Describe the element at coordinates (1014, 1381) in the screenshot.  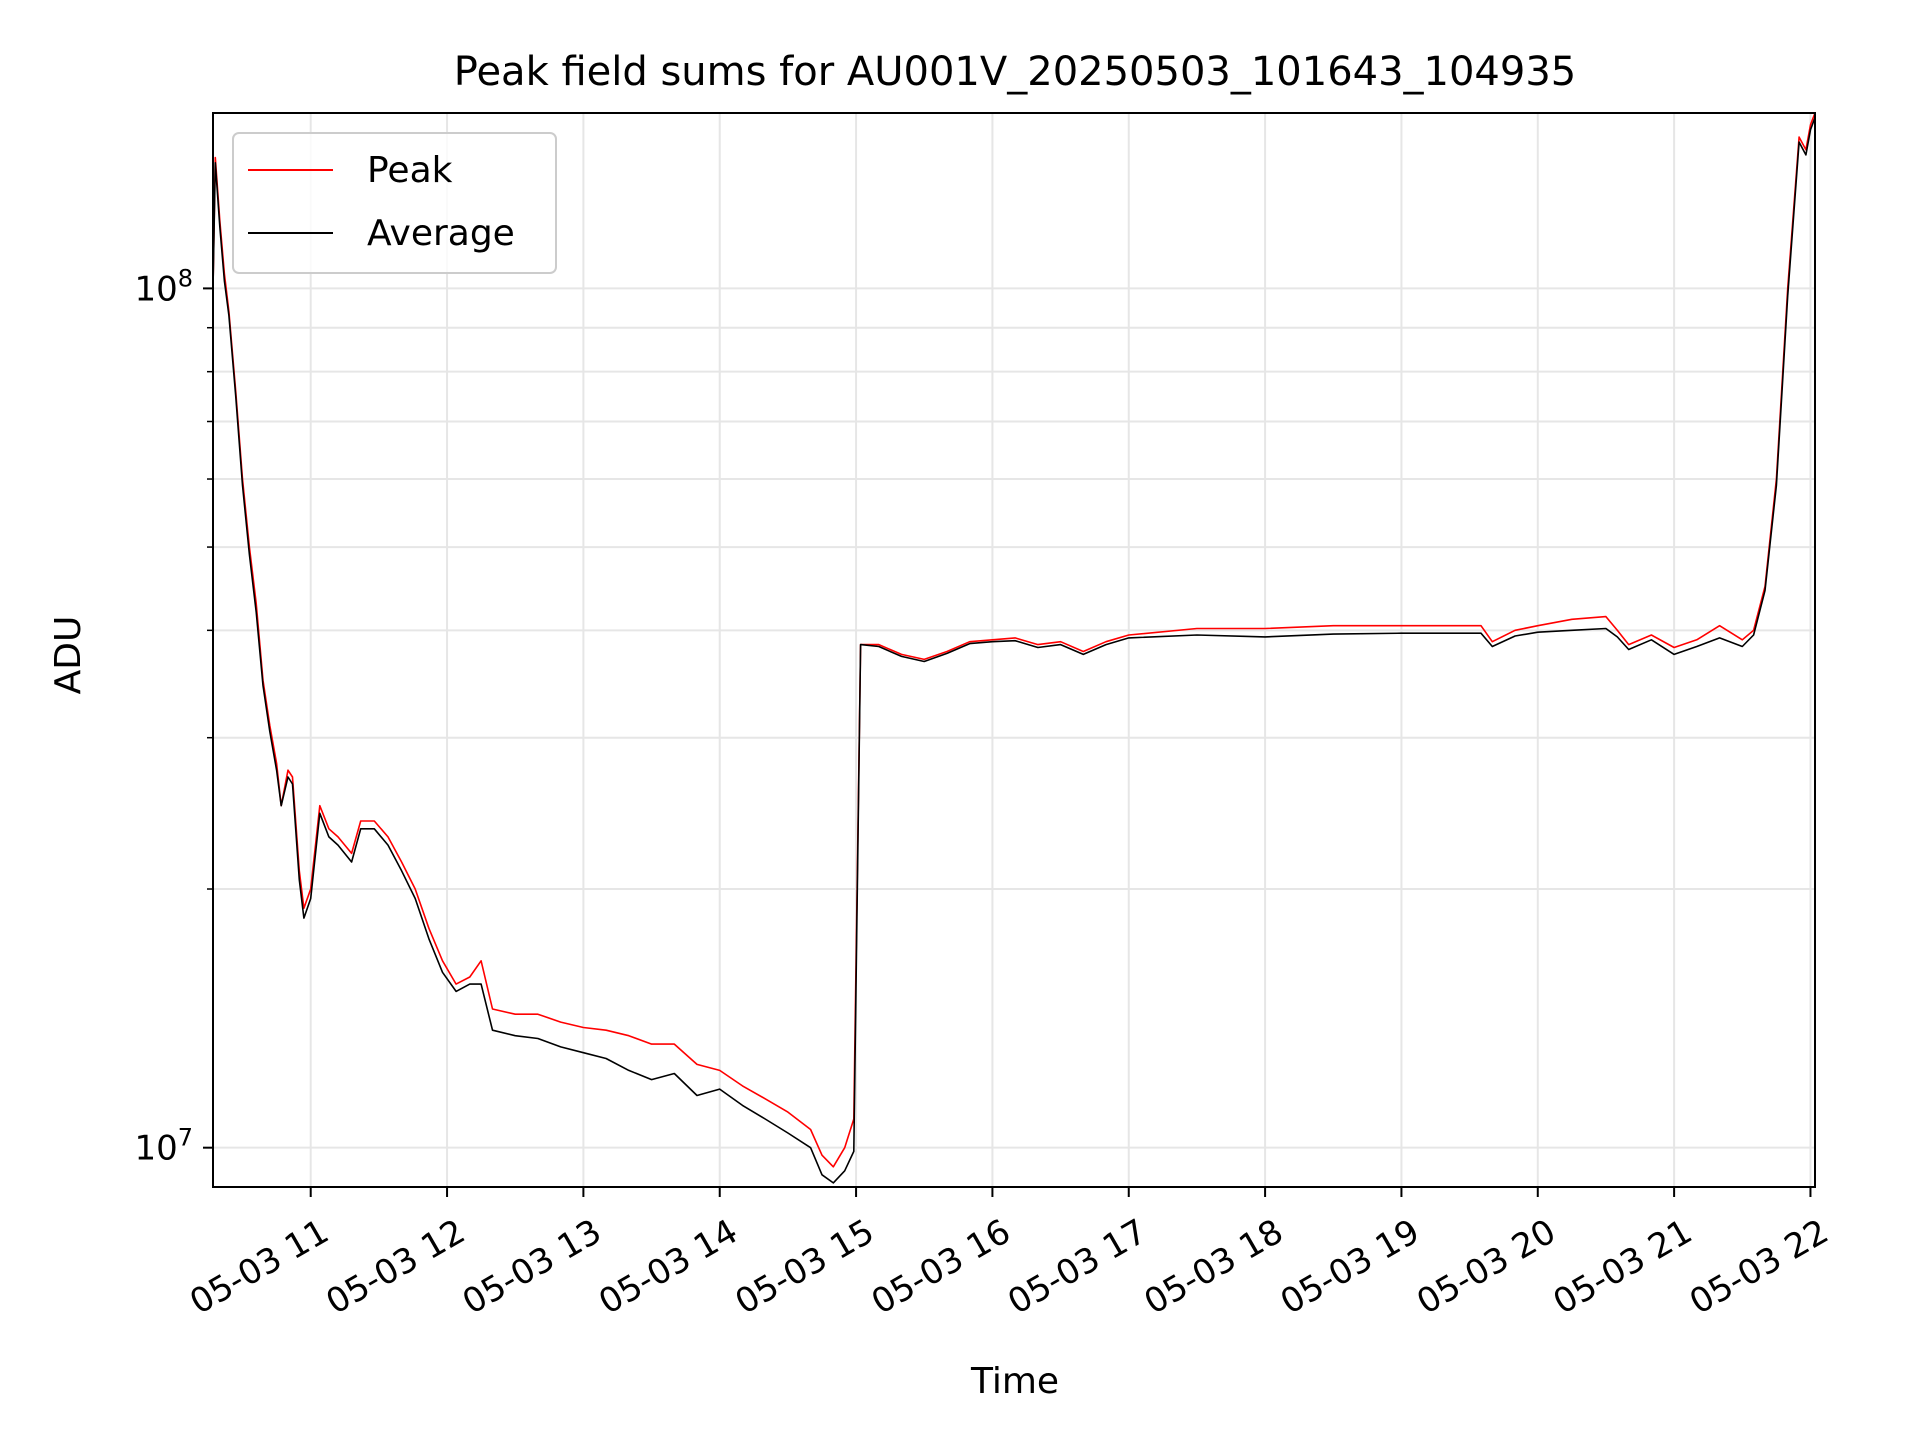
I see `x-axis-label: Time` at that location.